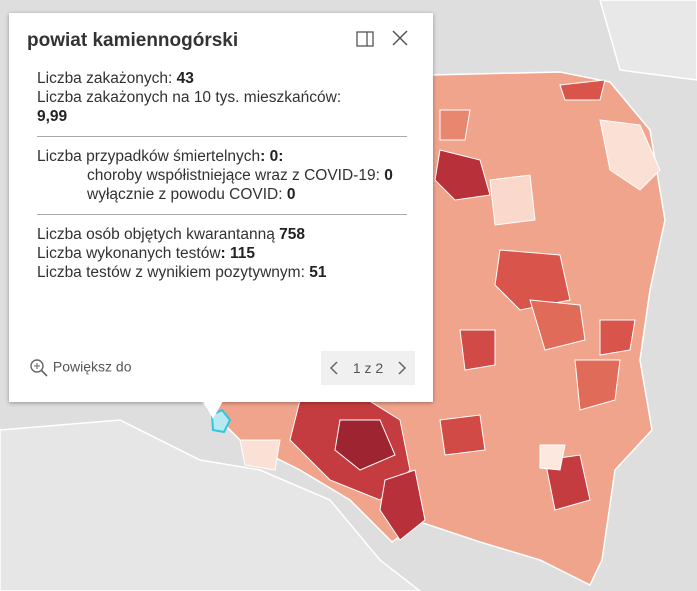 This screenshot has width=697, height=591. Describe the element at coordinates (318, 272) in the screenshot. I see `field-value: 51` at that location.